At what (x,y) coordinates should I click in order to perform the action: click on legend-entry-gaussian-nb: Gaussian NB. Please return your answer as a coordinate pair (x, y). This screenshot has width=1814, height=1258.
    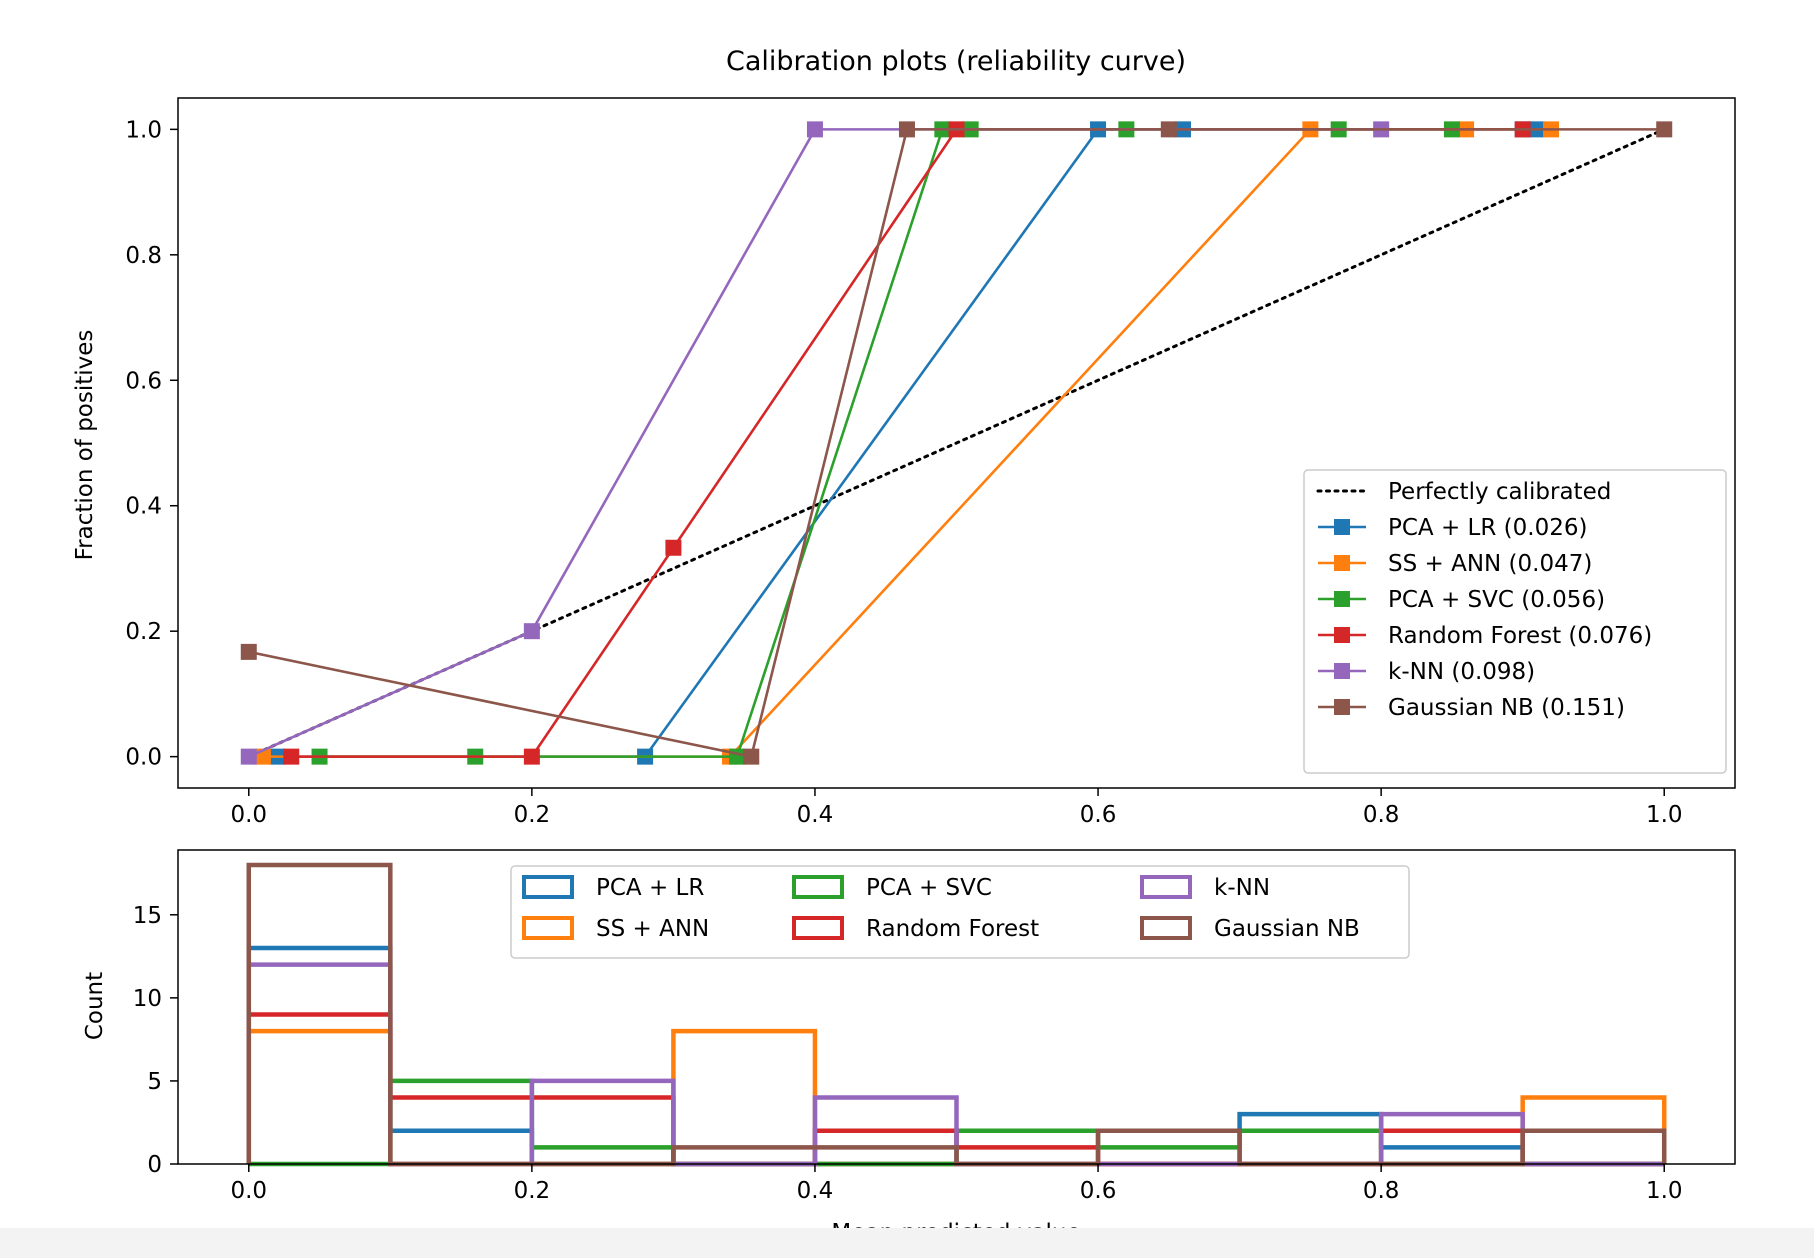
    Looking at the image, I should click on (1250, 929).